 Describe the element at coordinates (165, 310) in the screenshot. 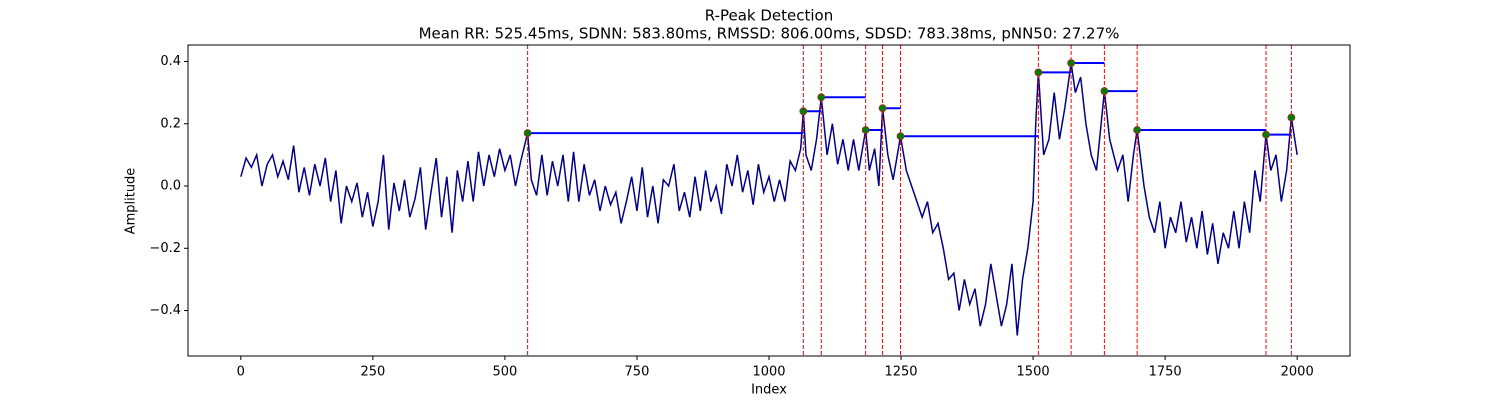

I see `y-tick-label: −0.4` at that location.